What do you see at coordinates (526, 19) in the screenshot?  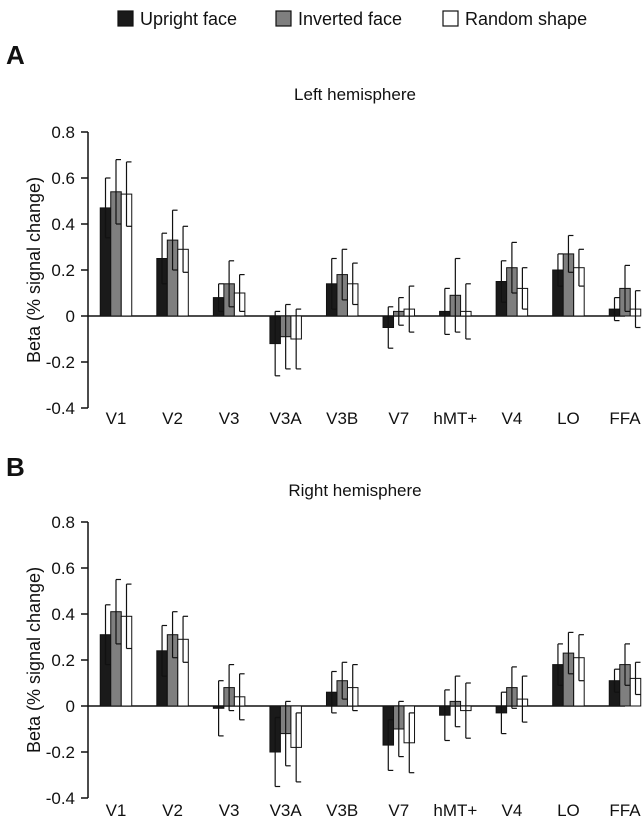 I see `legend-label: Random shape` at bounding box center [526, 19].